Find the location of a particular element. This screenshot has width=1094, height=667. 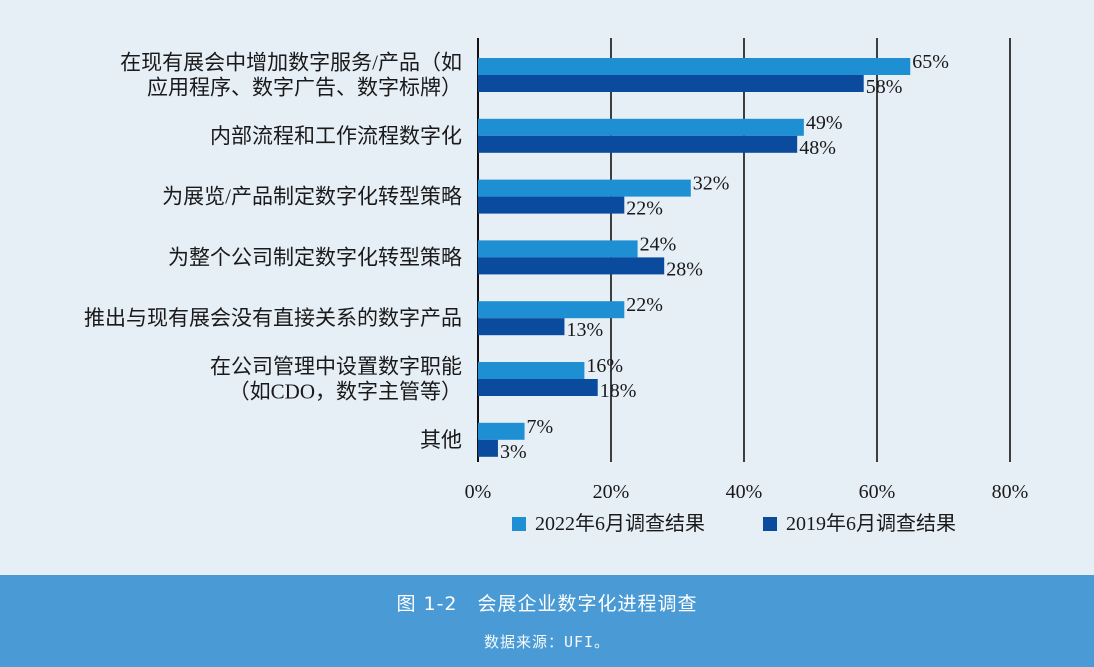

figure-caption-source: 数据来源：UFI。 is located at coordinates (547, 642).